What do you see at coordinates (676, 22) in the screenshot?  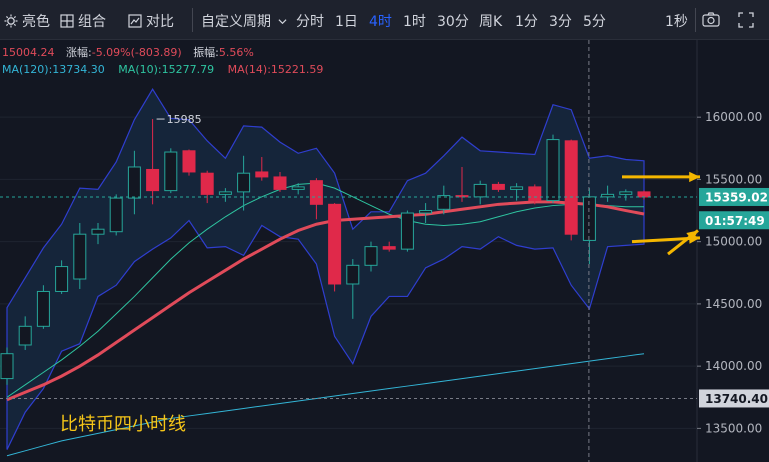 I see `countdown-label: 1秒` at bounding box center [676, 22].